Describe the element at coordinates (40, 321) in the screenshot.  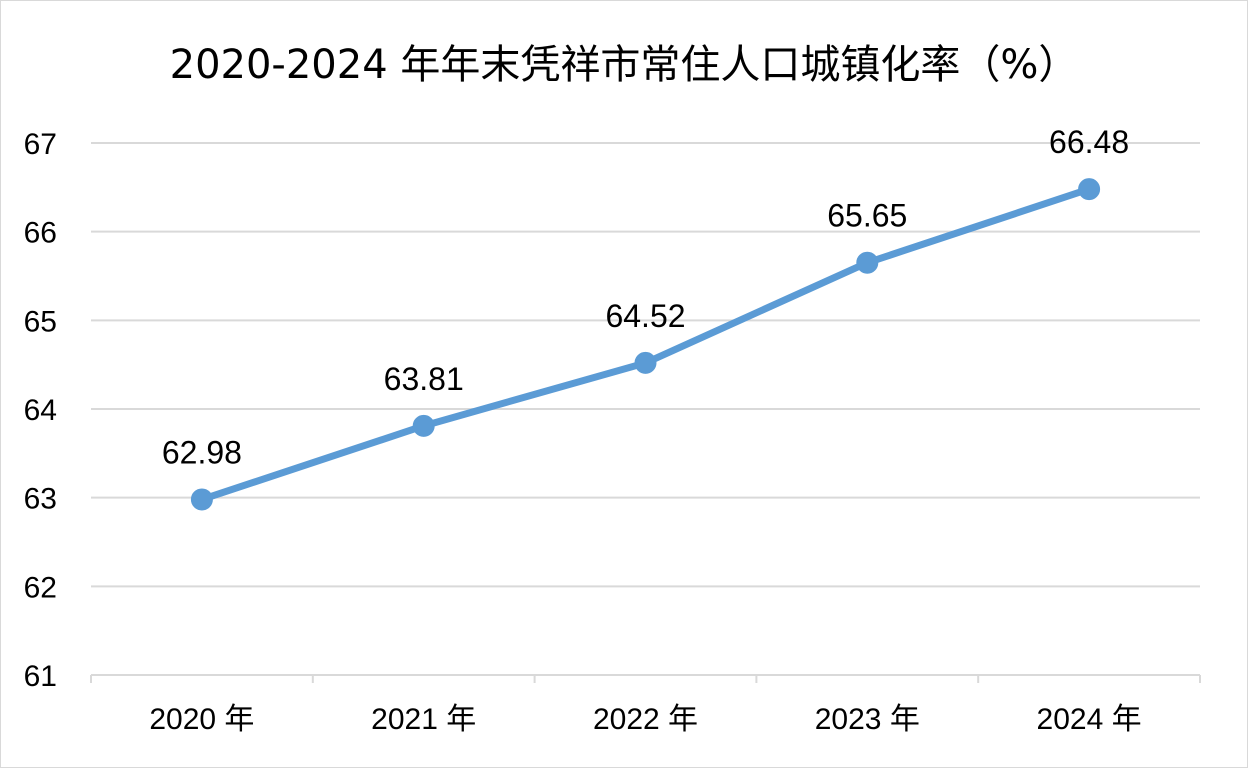
I see `y-tick-label: 65` at that location.